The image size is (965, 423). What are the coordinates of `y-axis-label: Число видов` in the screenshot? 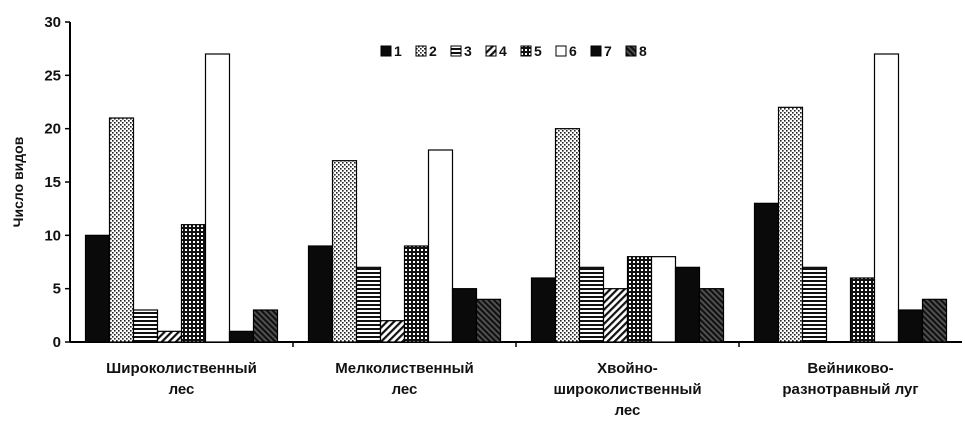 It's located at (18, 181).